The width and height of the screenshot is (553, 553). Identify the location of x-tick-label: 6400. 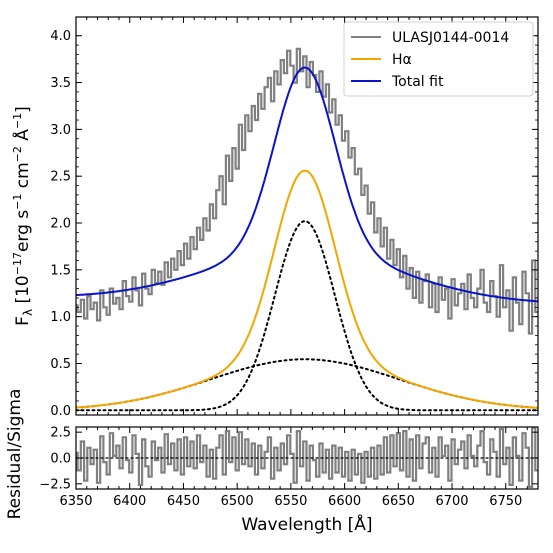
(129, 501).